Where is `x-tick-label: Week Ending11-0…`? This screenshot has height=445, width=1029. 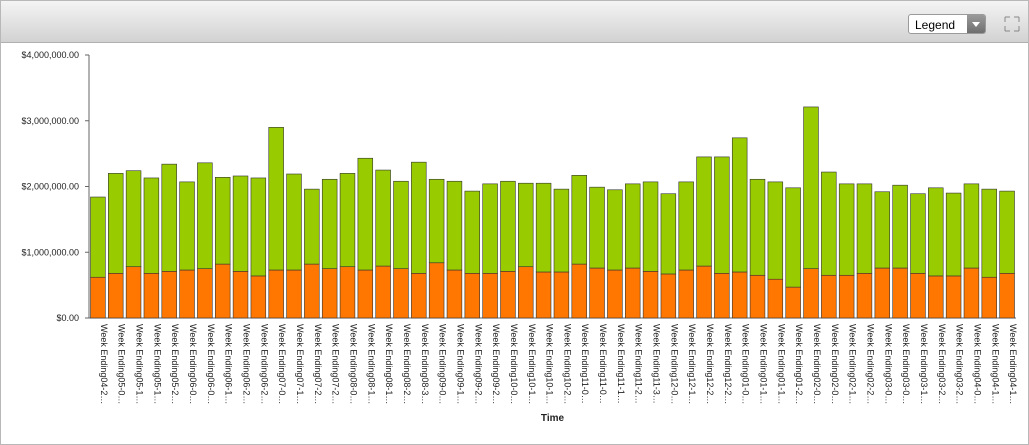 x-tick-label: Week Ending11-0… is located at coordinates (585, 364).